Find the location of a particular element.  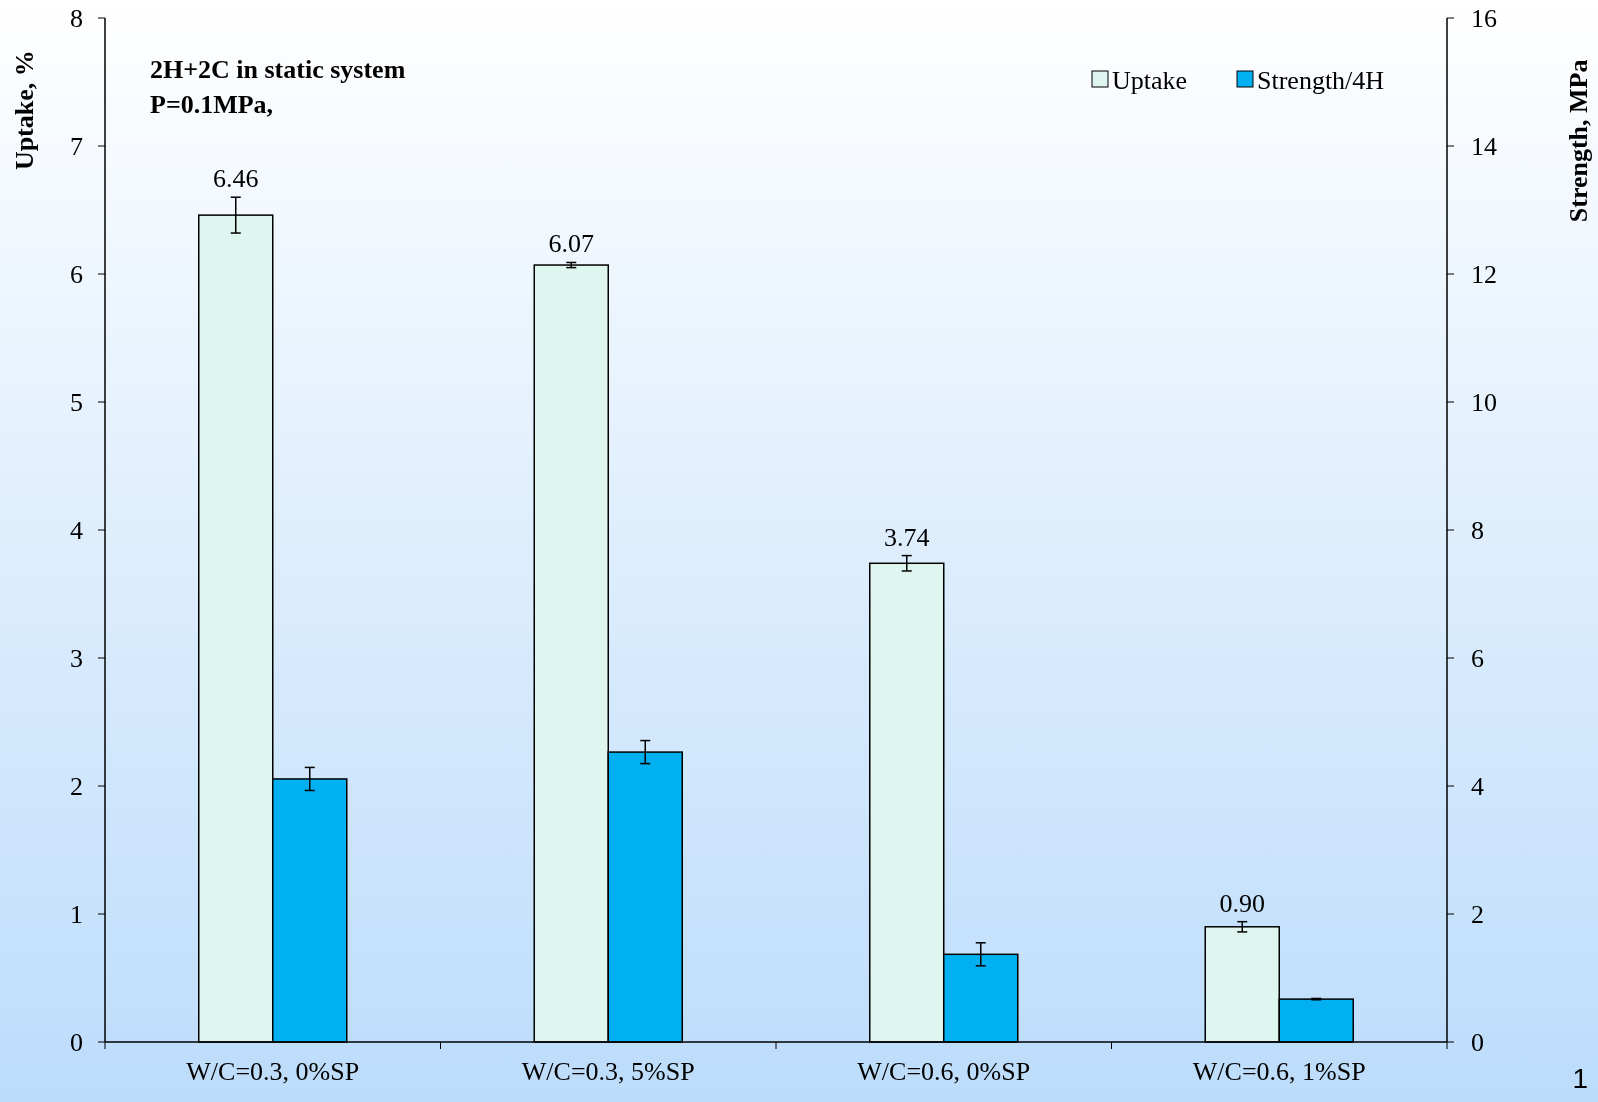

legend-label: Uptake is located at coordinates (1150, 81).